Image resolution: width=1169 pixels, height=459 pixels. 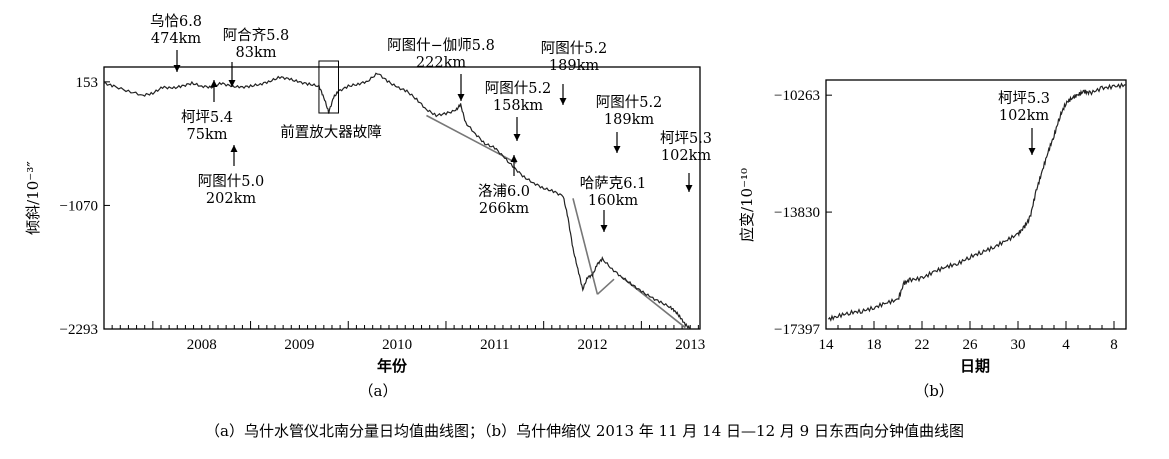 What do you see at coordinates (397, 345) in the screenshot?
I see `x-tick-label: 2010` at bounding box center [397, 345].